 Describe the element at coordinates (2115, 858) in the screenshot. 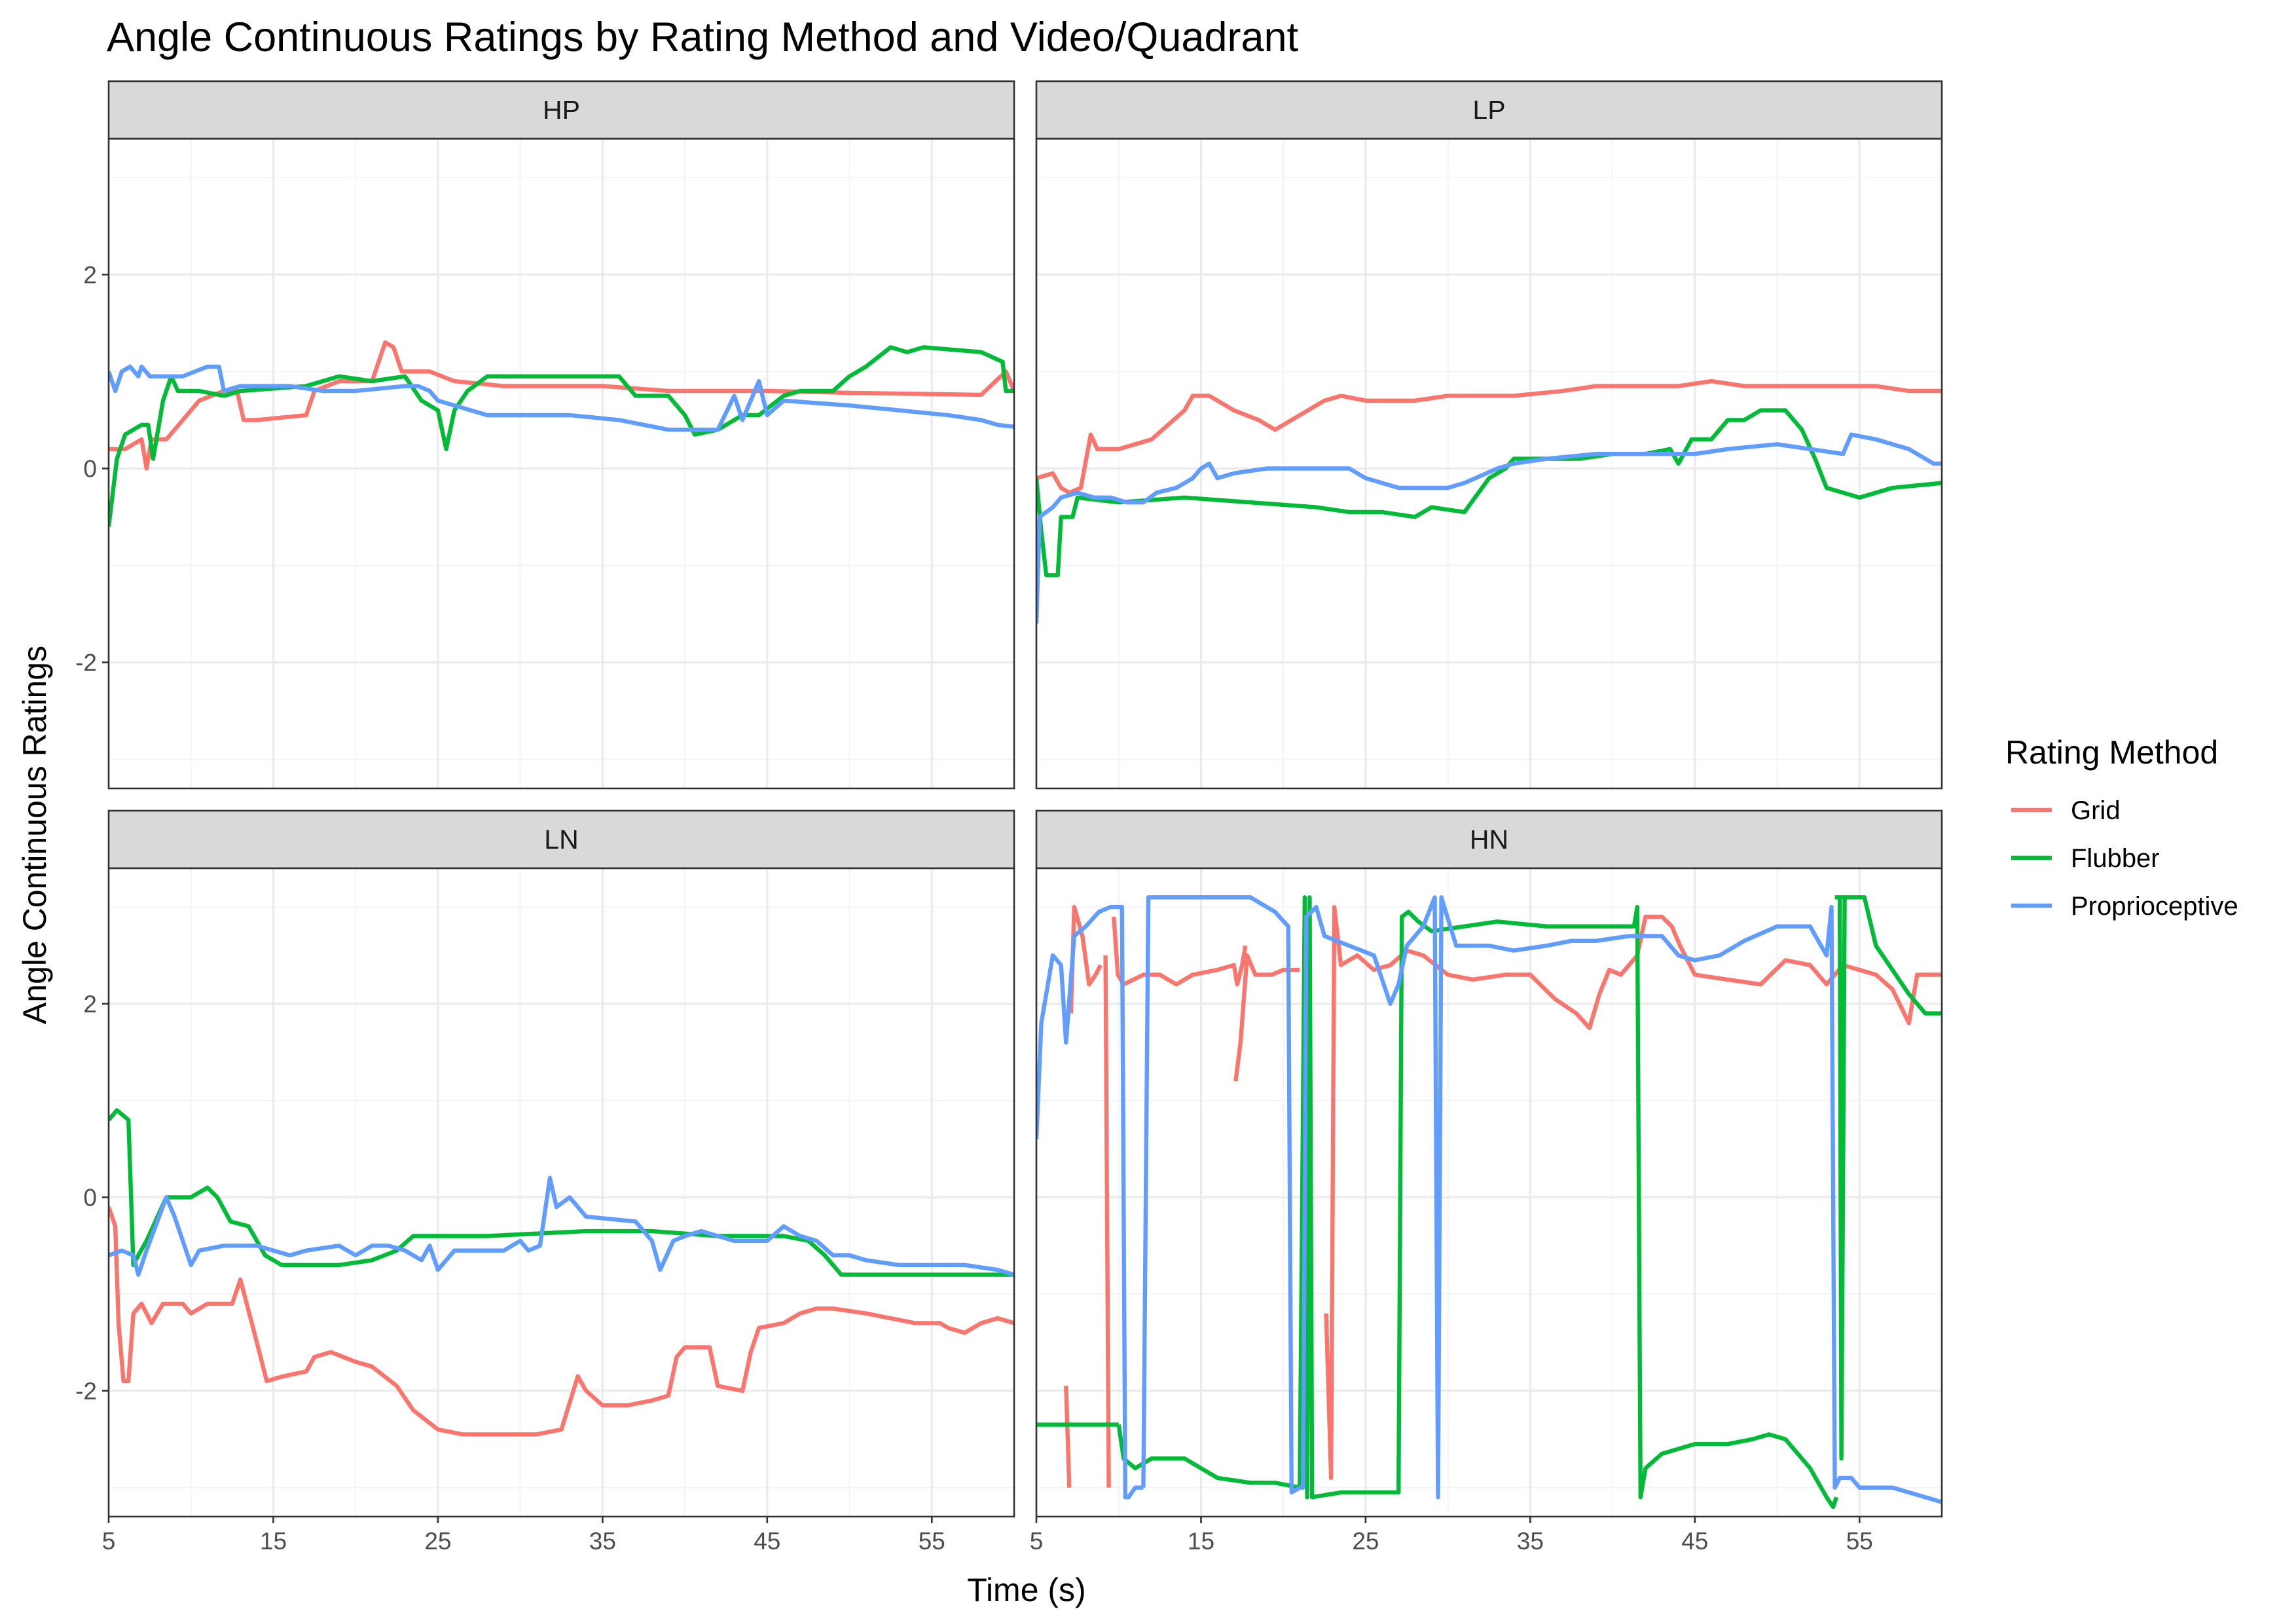

I see `legend-label-flubber: Flubber` at that location.